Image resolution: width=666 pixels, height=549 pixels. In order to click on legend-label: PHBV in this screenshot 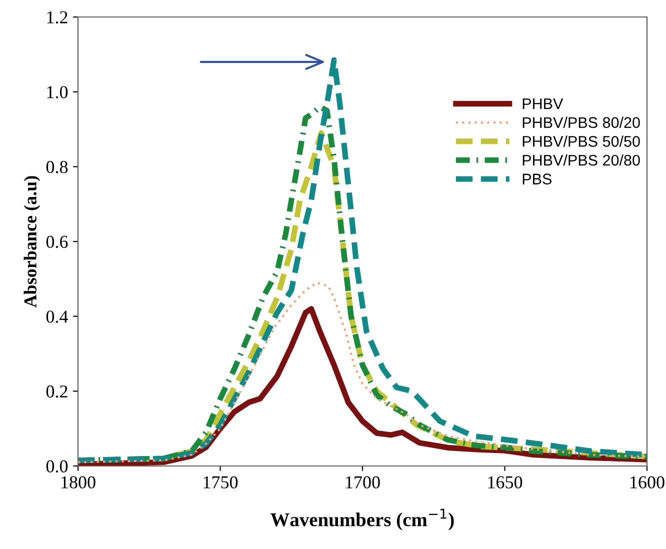, I will do `click(543, 104)`.